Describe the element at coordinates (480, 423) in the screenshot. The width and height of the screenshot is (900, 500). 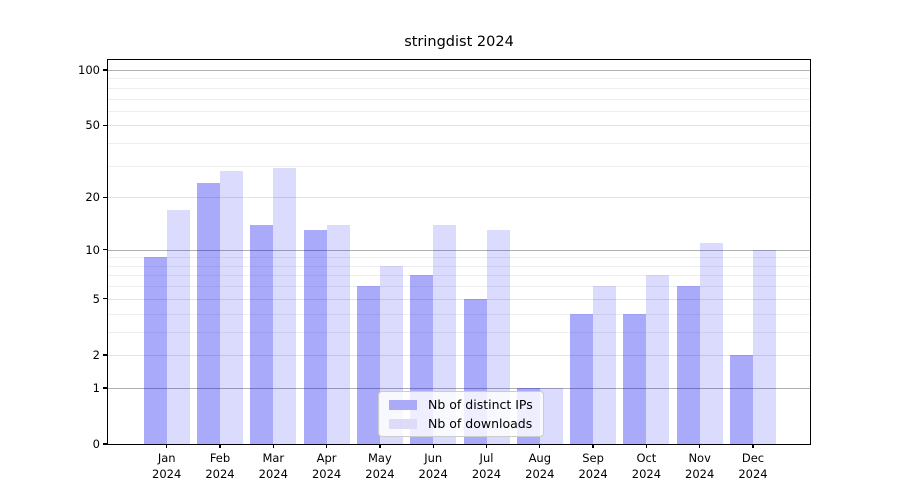
I see `legend-label-downloads: Nb of downloads` at that location.